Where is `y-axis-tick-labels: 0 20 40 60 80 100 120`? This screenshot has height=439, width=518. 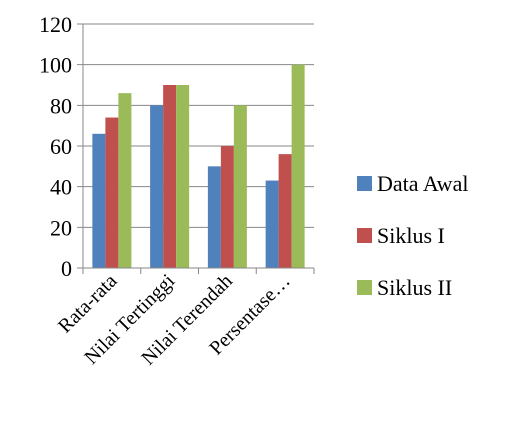
y-axis-tick-labels: 0 20 40 60 80 100 120 is located at coordinates (55, 146).